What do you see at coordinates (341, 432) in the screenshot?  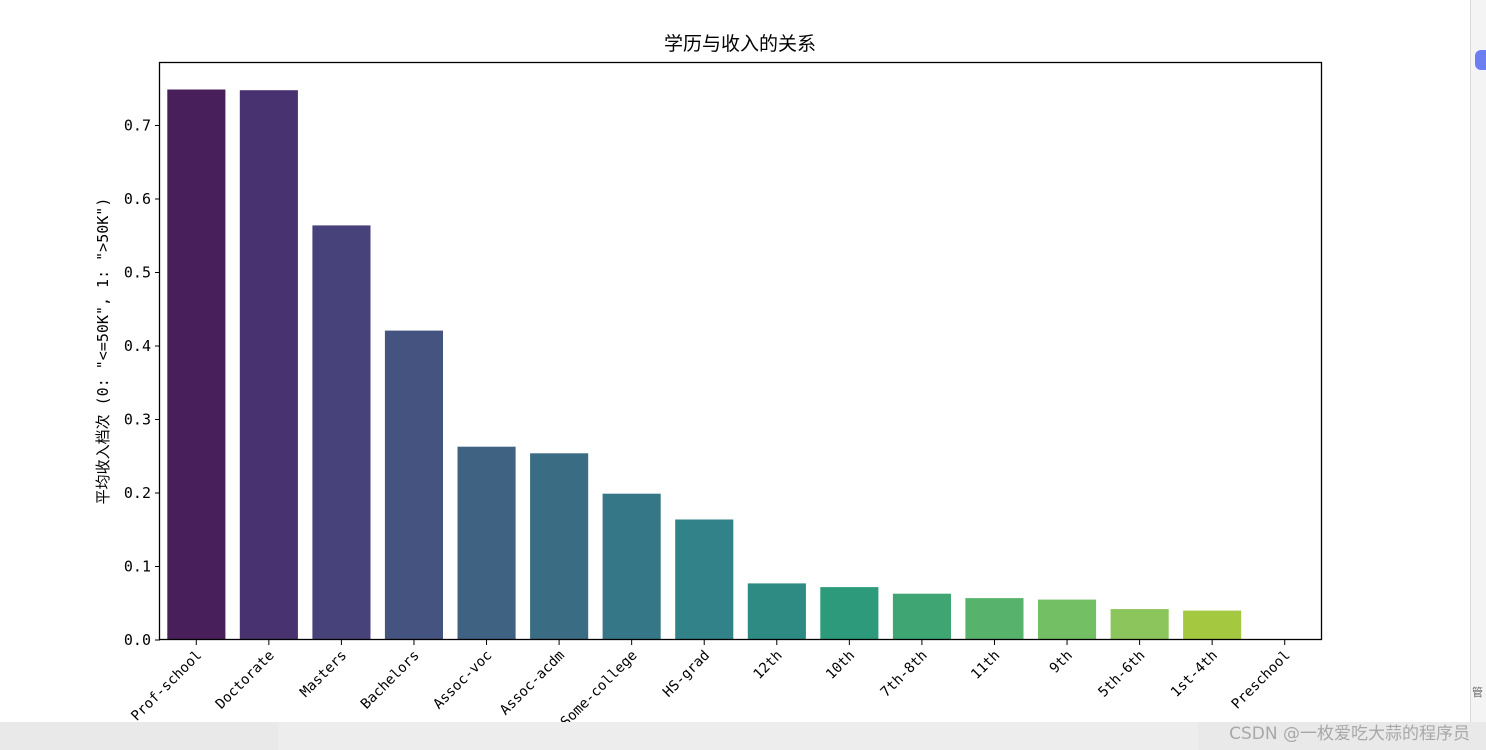 I see `bar-masters` at bounding box center [341, 432].